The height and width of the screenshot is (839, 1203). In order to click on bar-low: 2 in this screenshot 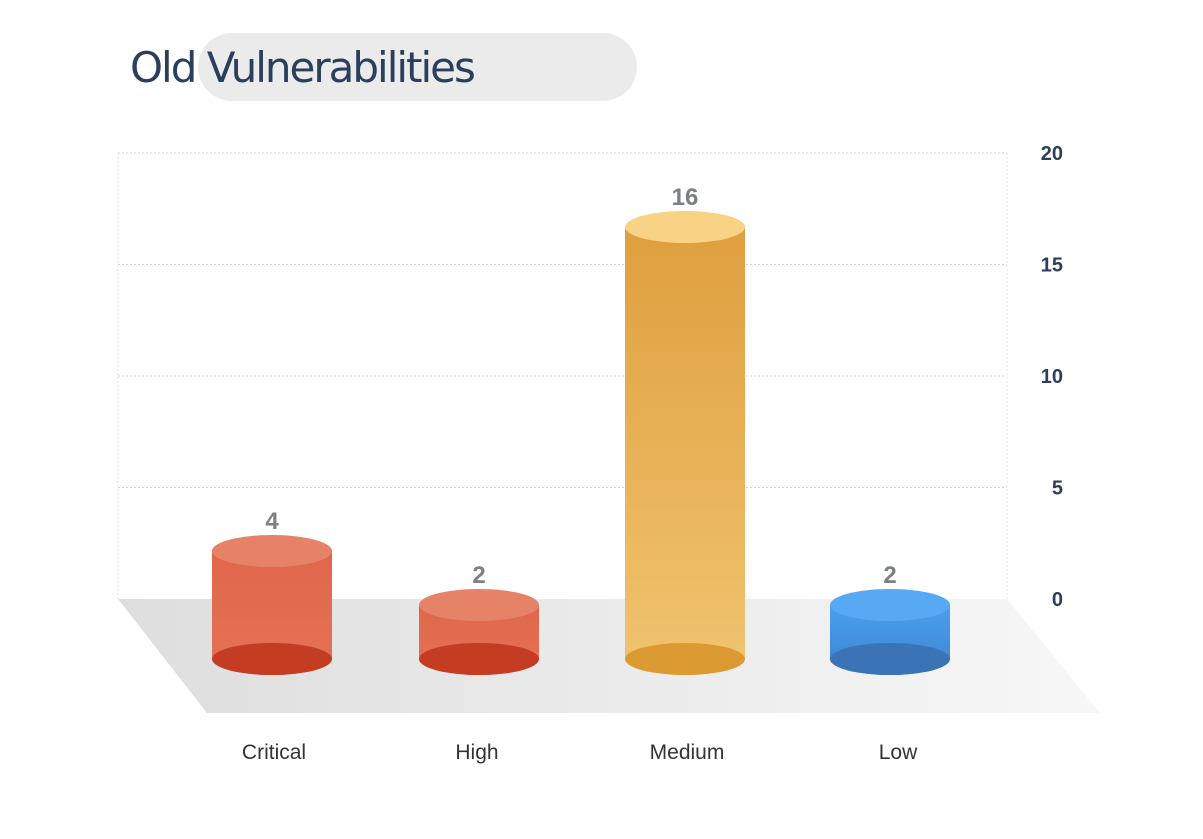, I will do `click(890, 618)`.